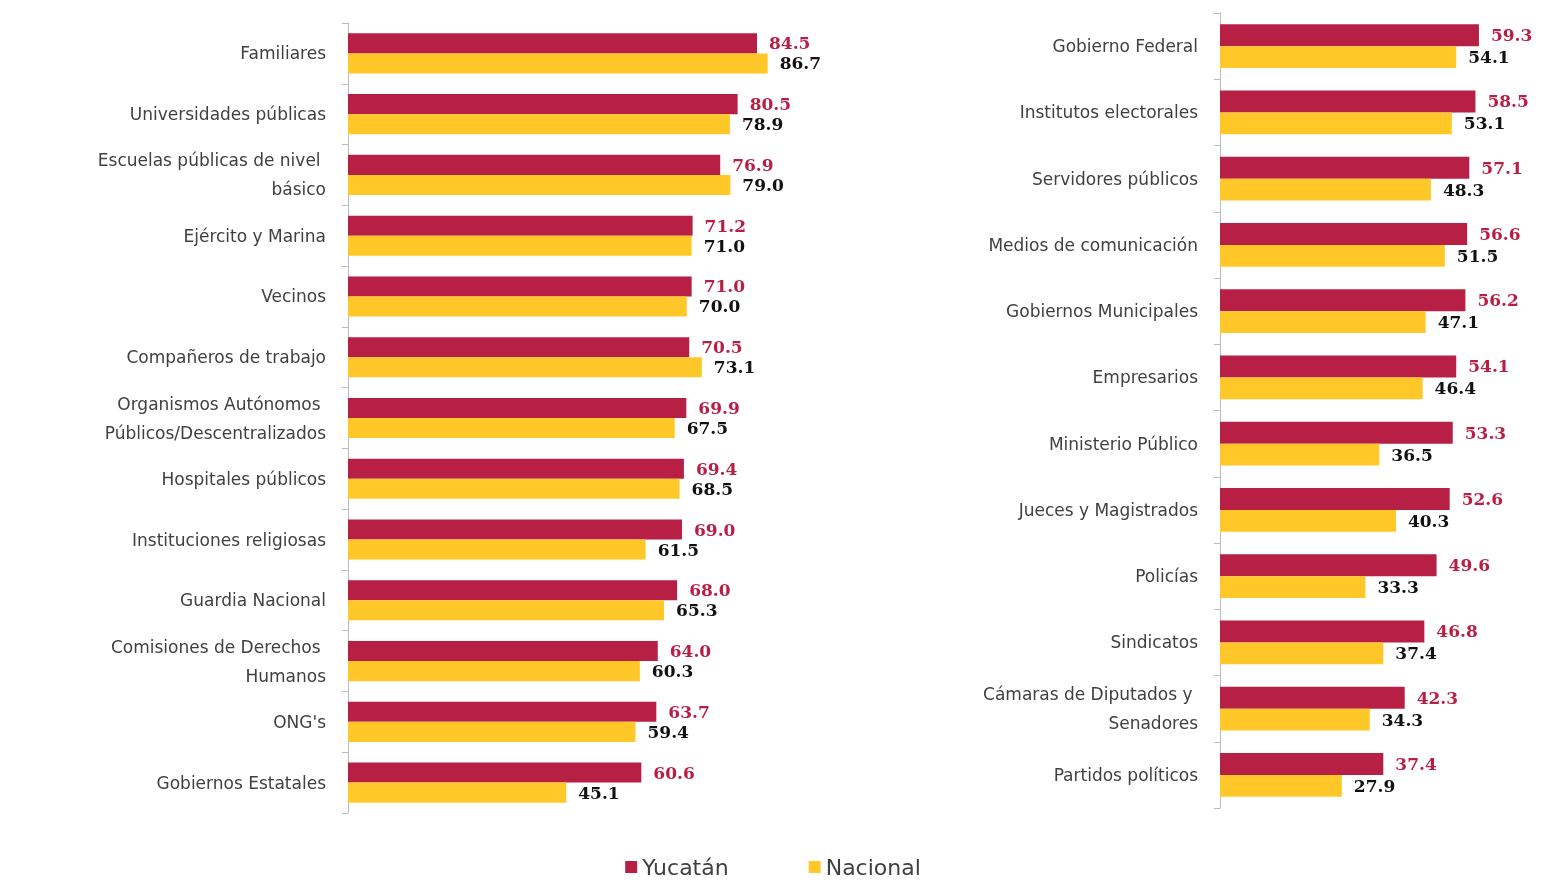 Image resolution: width=1546 pixels, height=891 pixels. Describe the element at coordinates (1437, 697) in the screenshot. I see `data-label: 42.3` at that location.